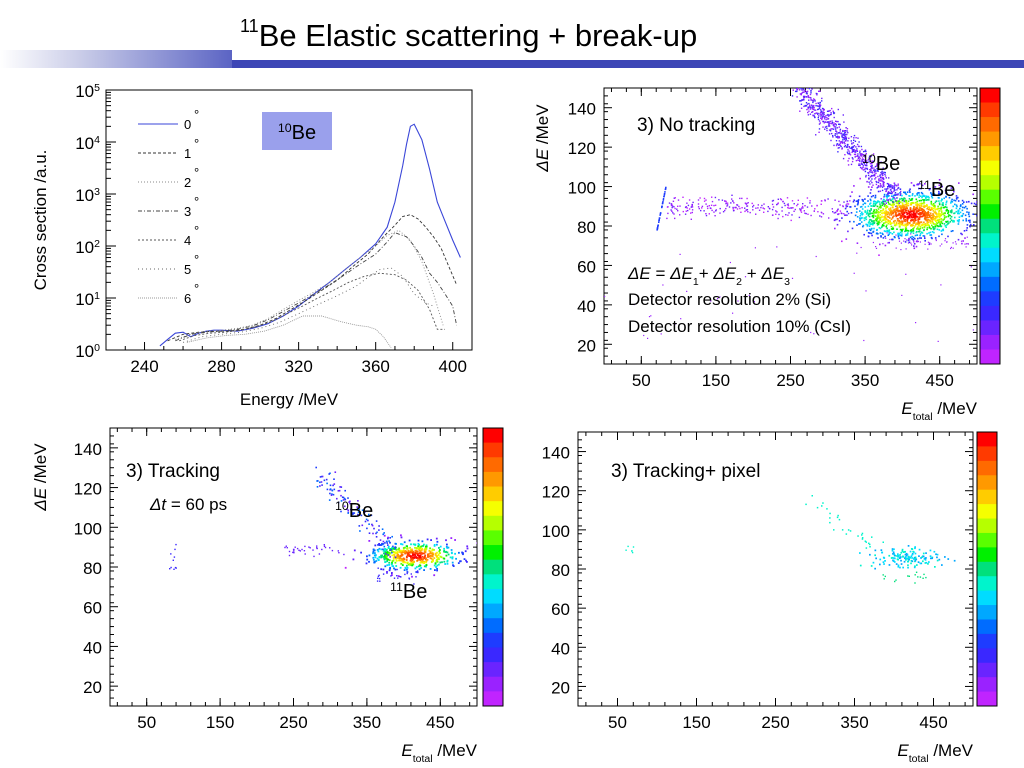  Describe the element at coordinates (92, 647) in the screenshot. I see `y-tick-label: 40` at that location.